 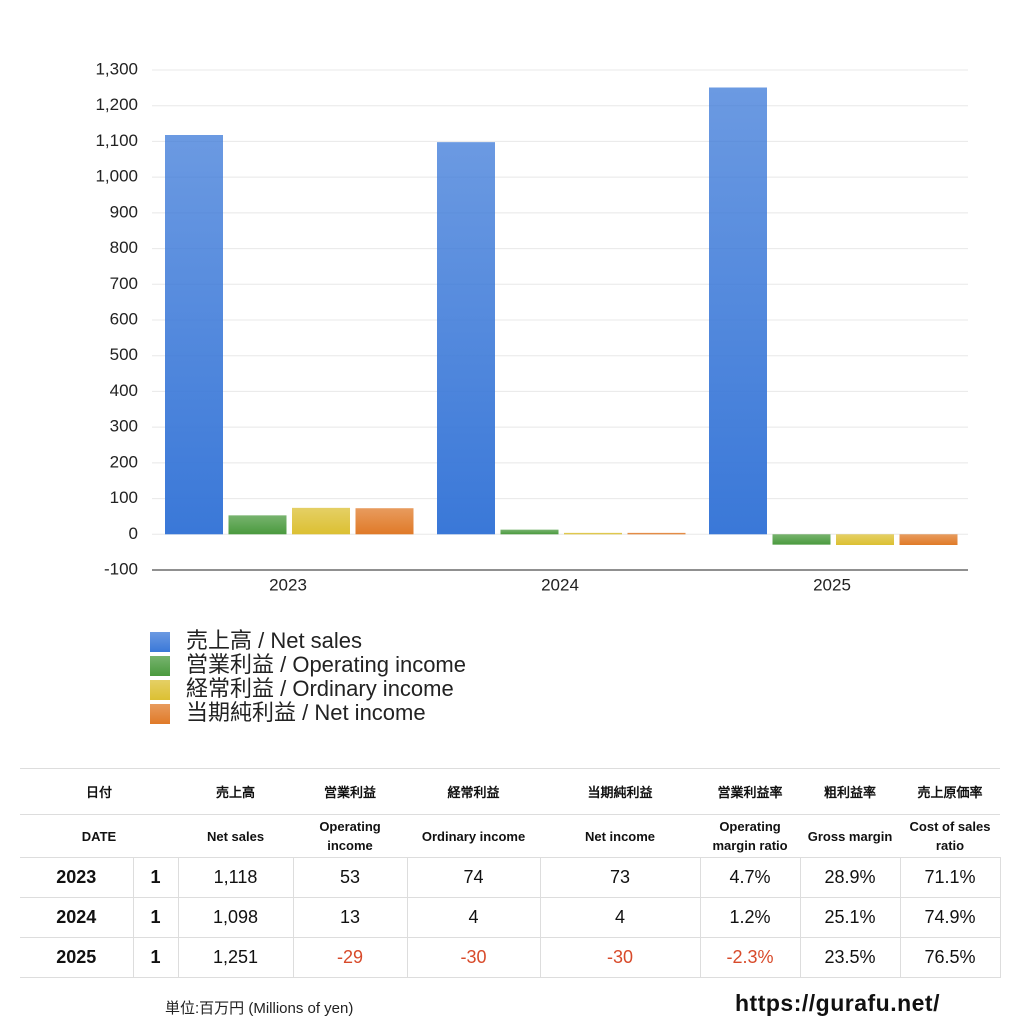 I want to click on table-cell: -29, so click(x=350, y=957).